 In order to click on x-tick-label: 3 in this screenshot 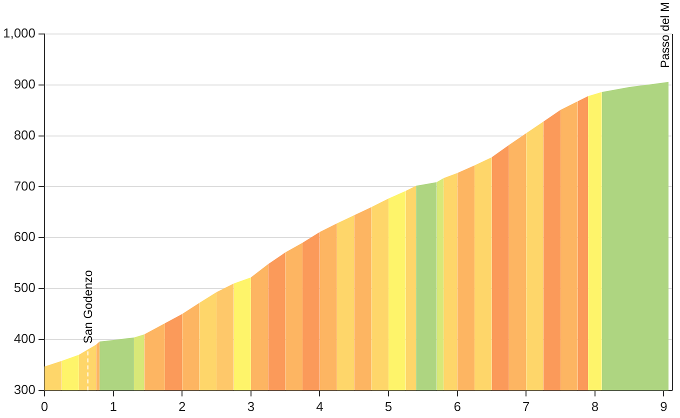, I will do `click(251, 406)`.